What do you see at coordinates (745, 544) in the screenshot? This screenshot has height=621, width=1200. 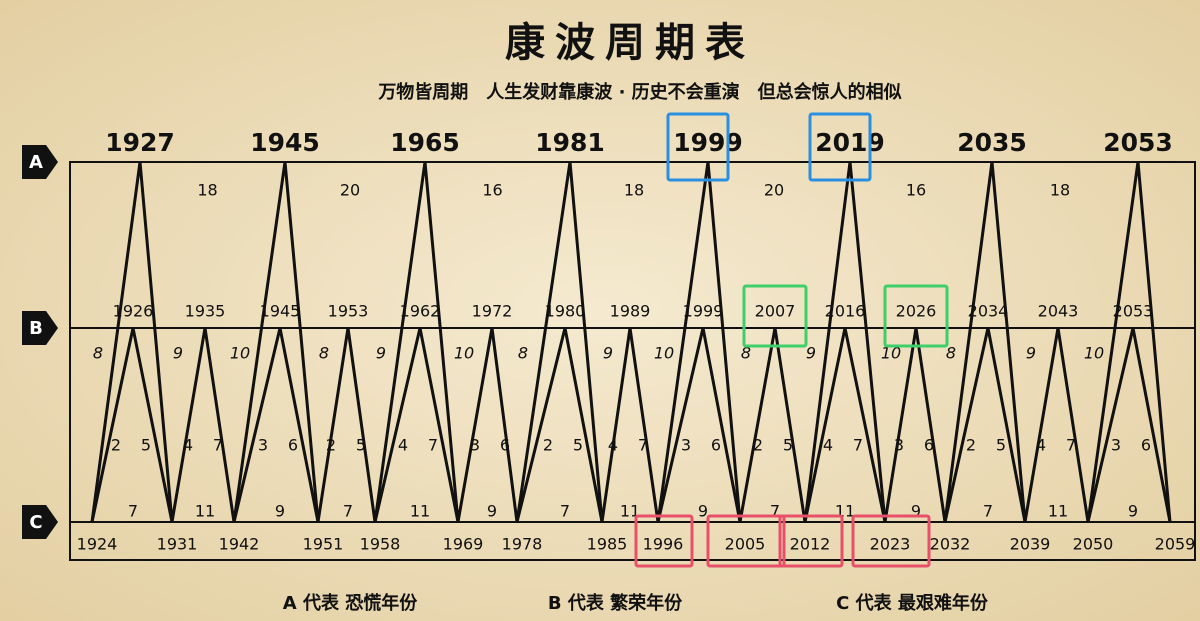 I see `c-year: 2005` at bounding box center [745, 544].